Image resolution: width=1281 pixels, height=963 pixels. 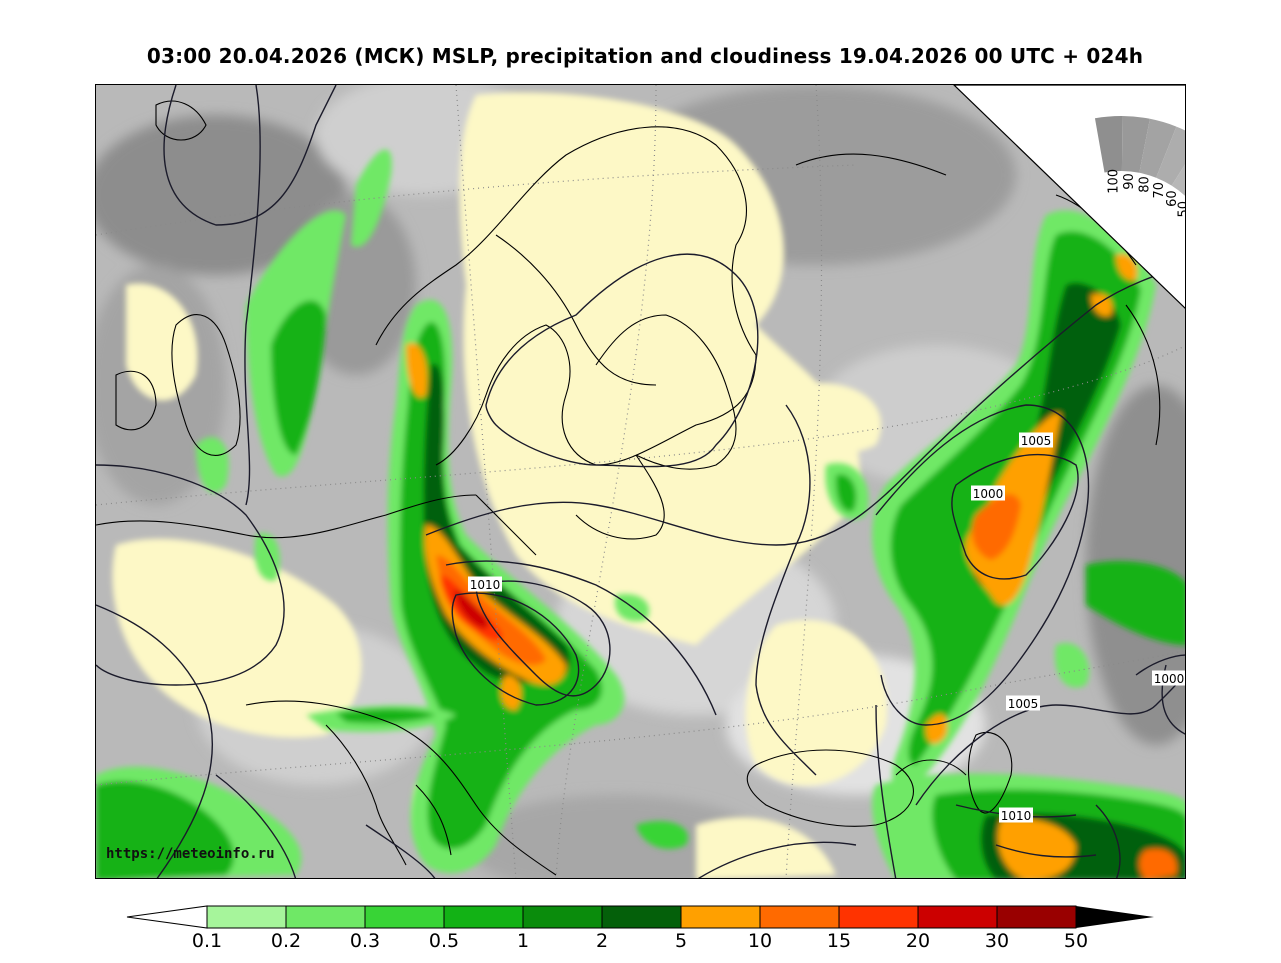 What do you see at coordinates (1181, 209) in the screenshot?
I see `cloud-scale-label: 50` at bounding box center [1181, 209].